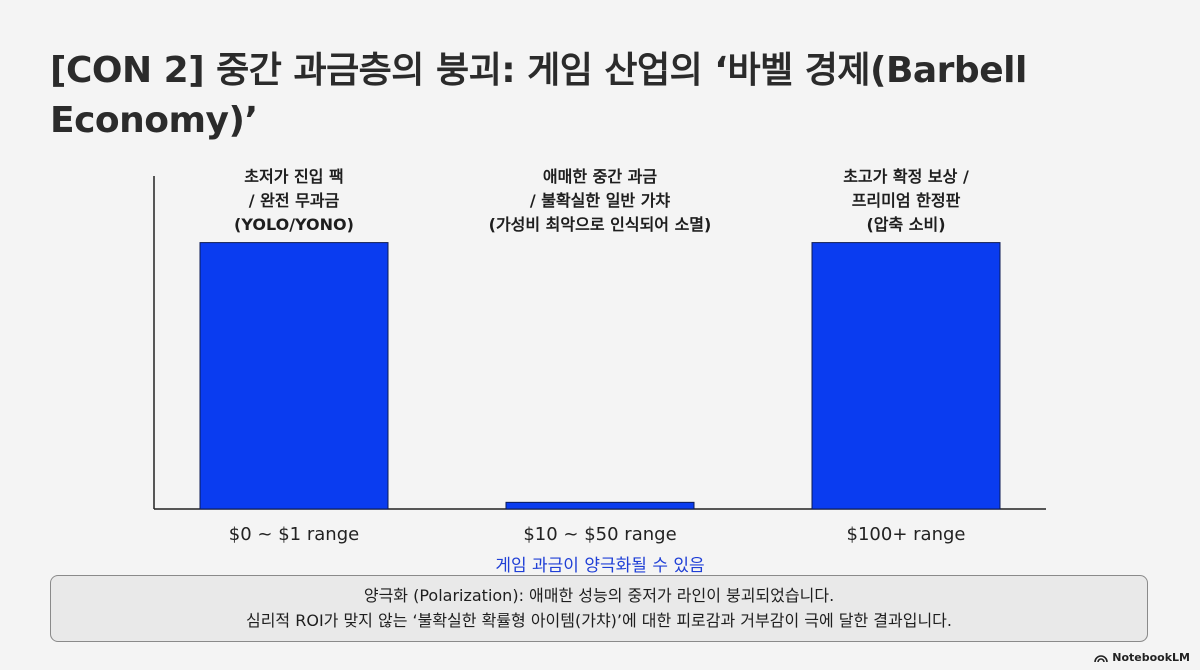 This screenshot has height=670, width=1200. What do you see at coordinates (906, 176) in the screenshot?
I see `bar-label-3-line-1: 초고가 확정 보상 /` at bounding box center [906, 176].